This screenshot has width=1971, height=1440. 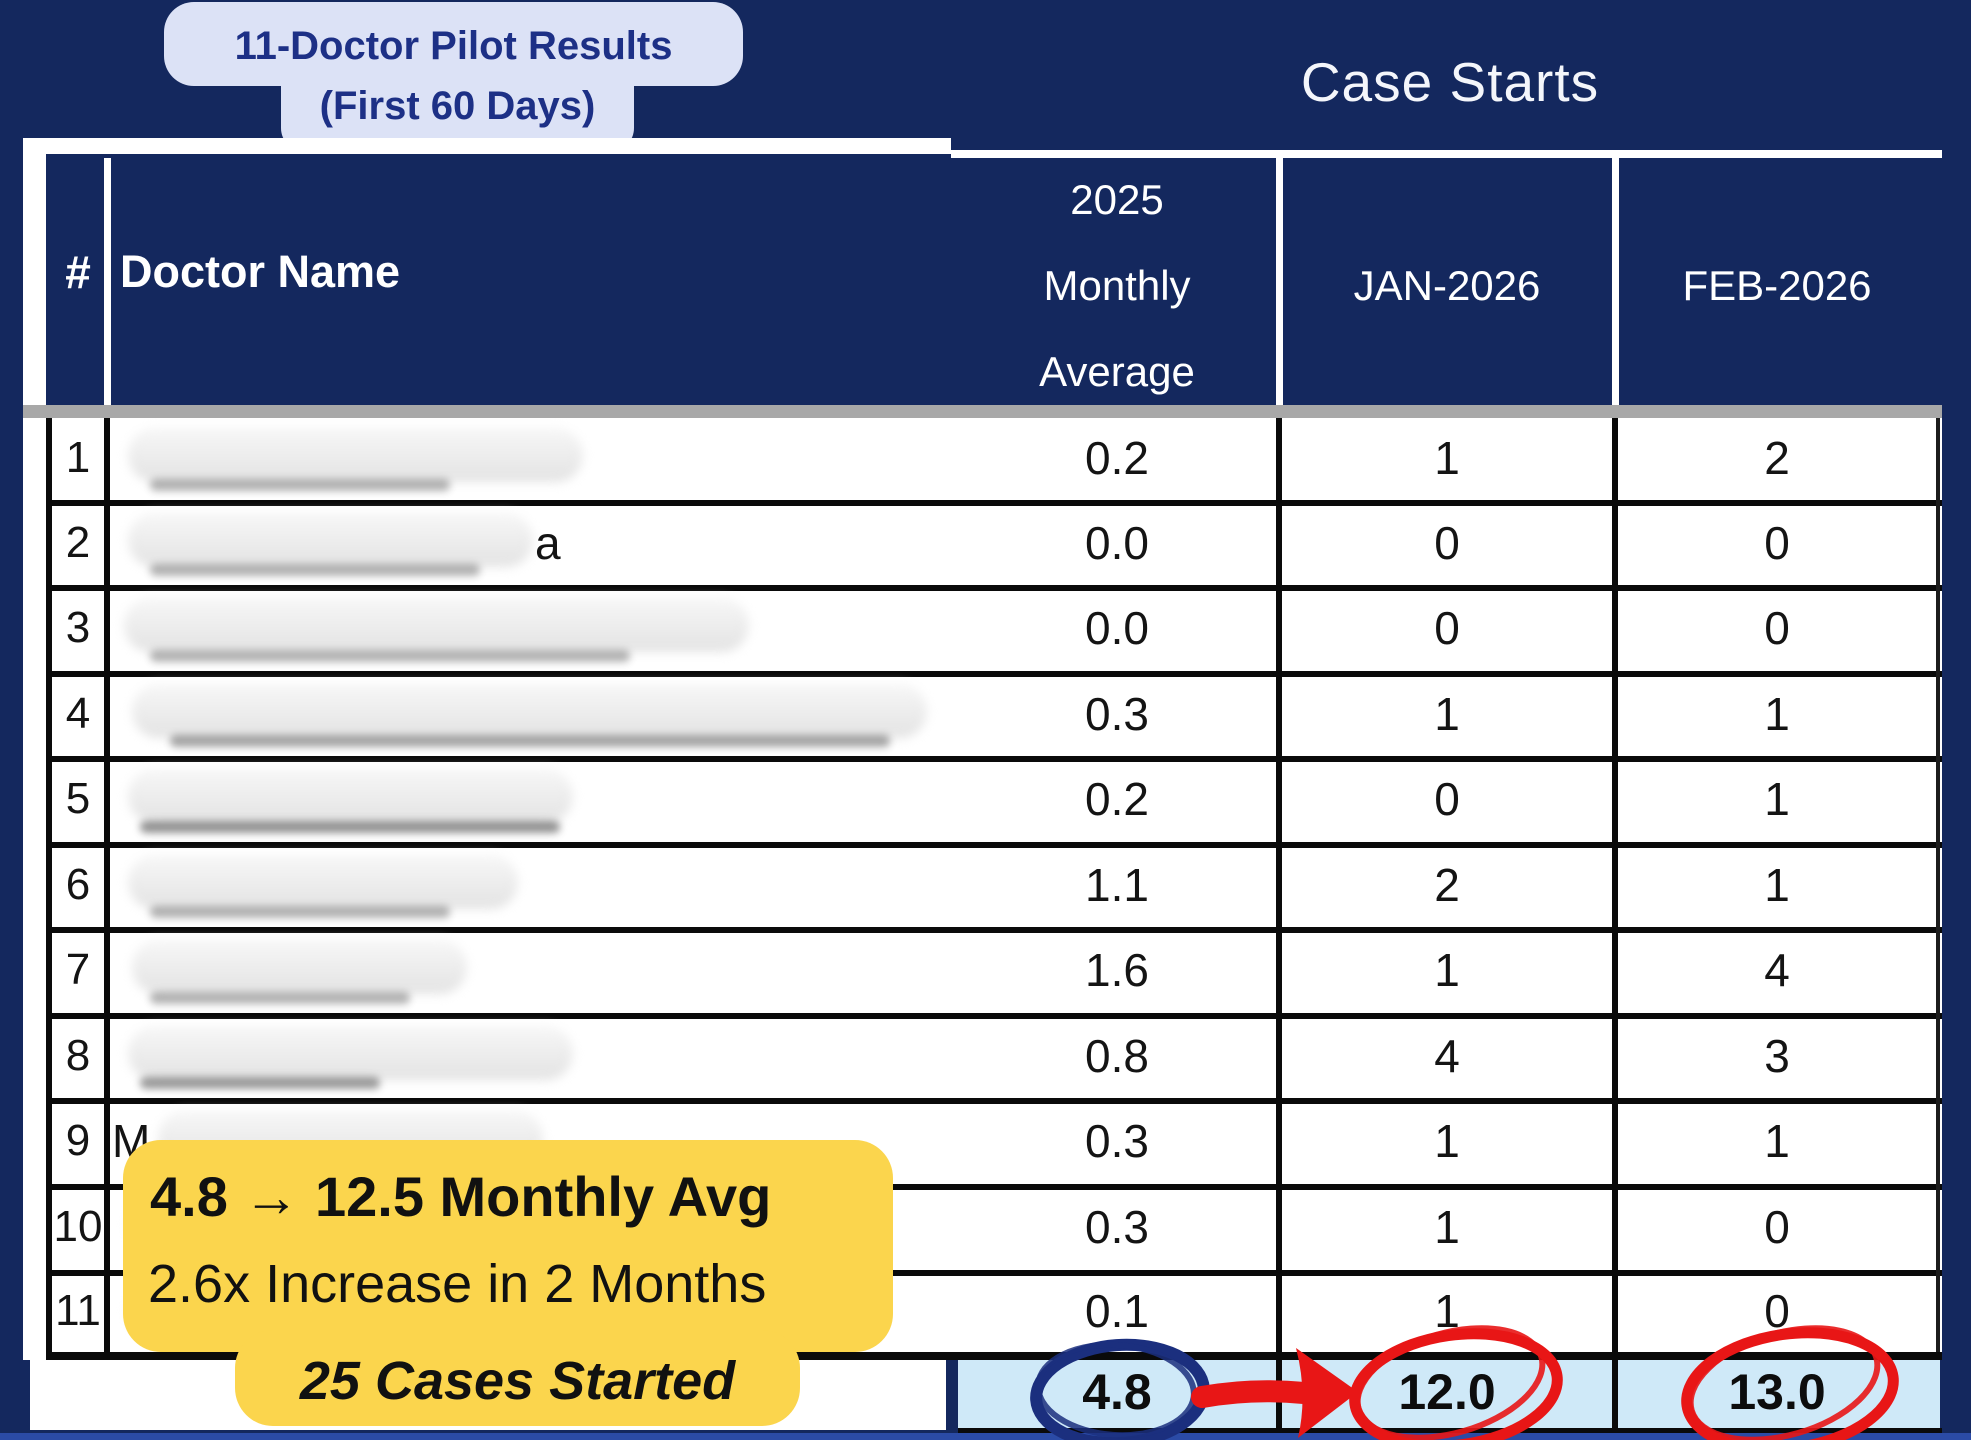 I want to click on table-row: 3 0.0 0 0, so click(x=985, y=628).